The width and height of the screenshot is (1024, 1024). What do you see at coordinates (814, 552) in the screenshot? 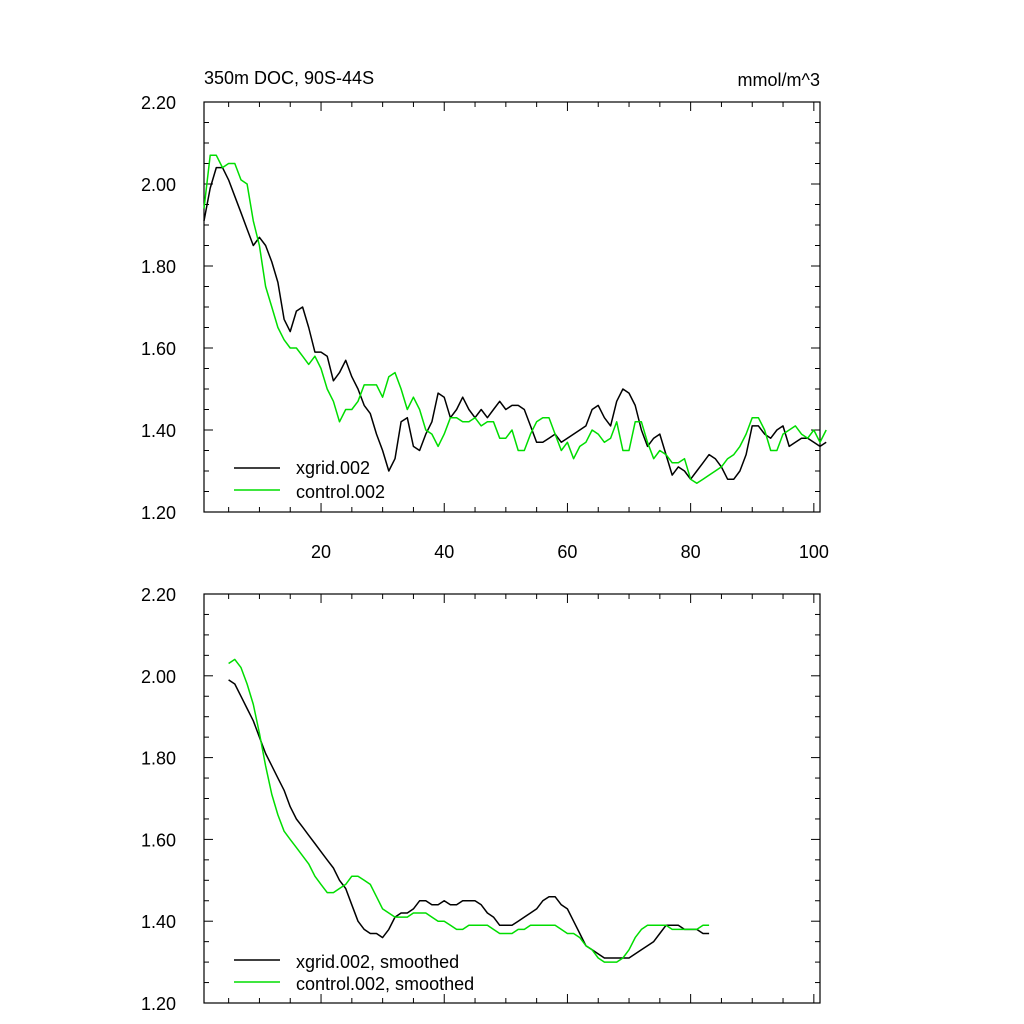
I see `x-tick-label: 100` at bounding box center [814, 552].